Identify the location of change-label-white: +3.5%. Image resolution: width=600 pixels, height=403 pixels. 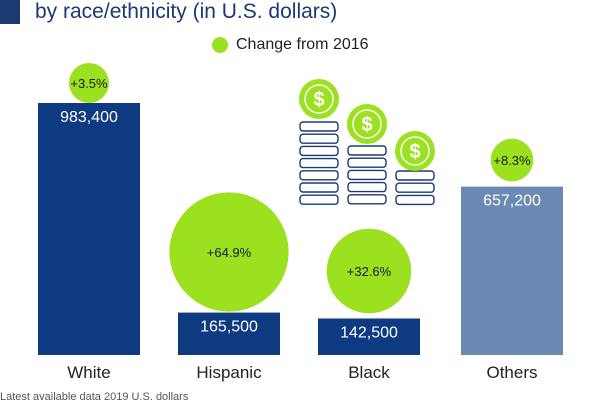
(89, 83).